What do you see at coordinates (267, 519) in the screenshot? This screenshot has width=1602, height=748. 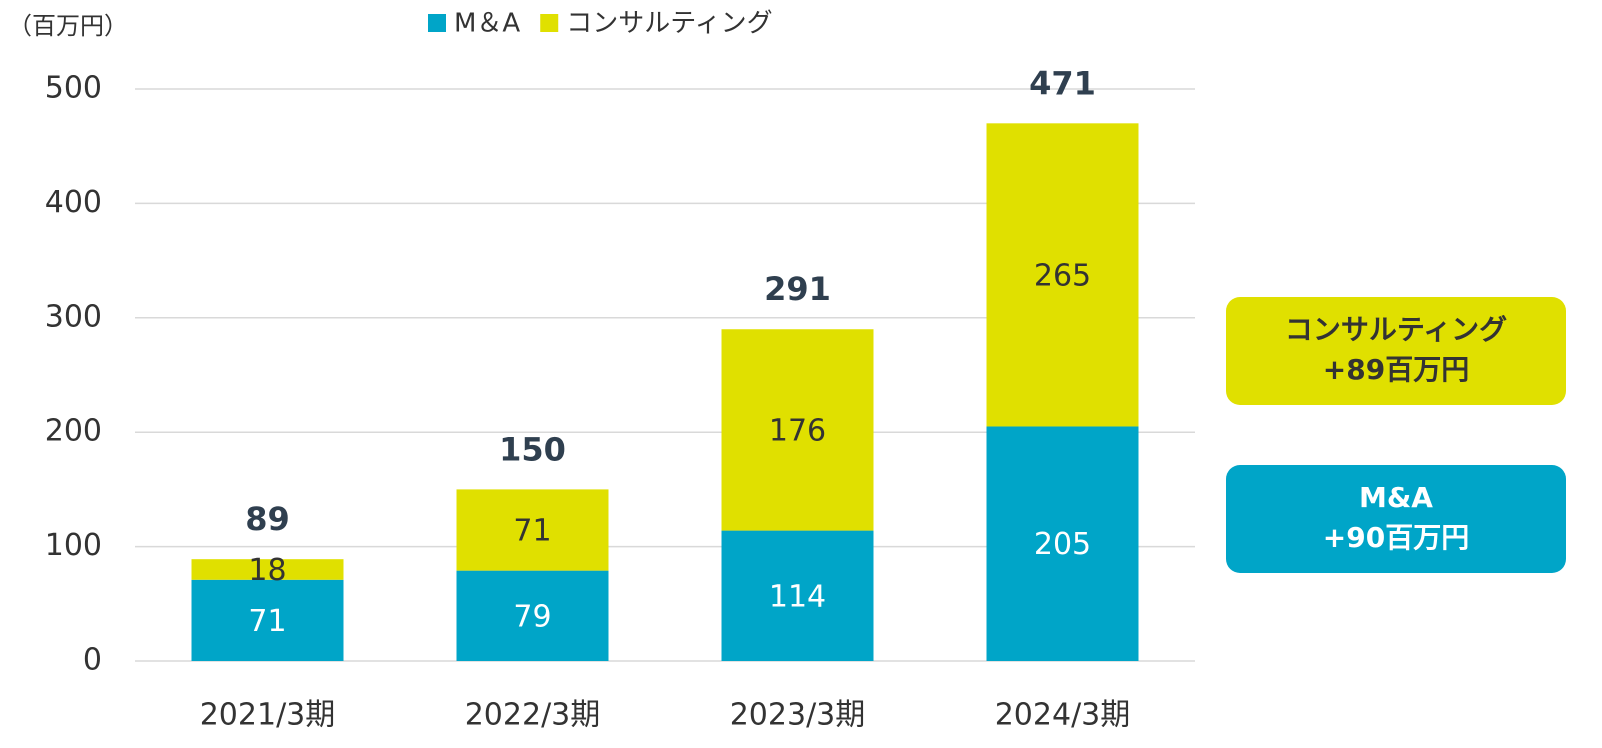 I see `total-label: 89` at bounding box center [267, 519].